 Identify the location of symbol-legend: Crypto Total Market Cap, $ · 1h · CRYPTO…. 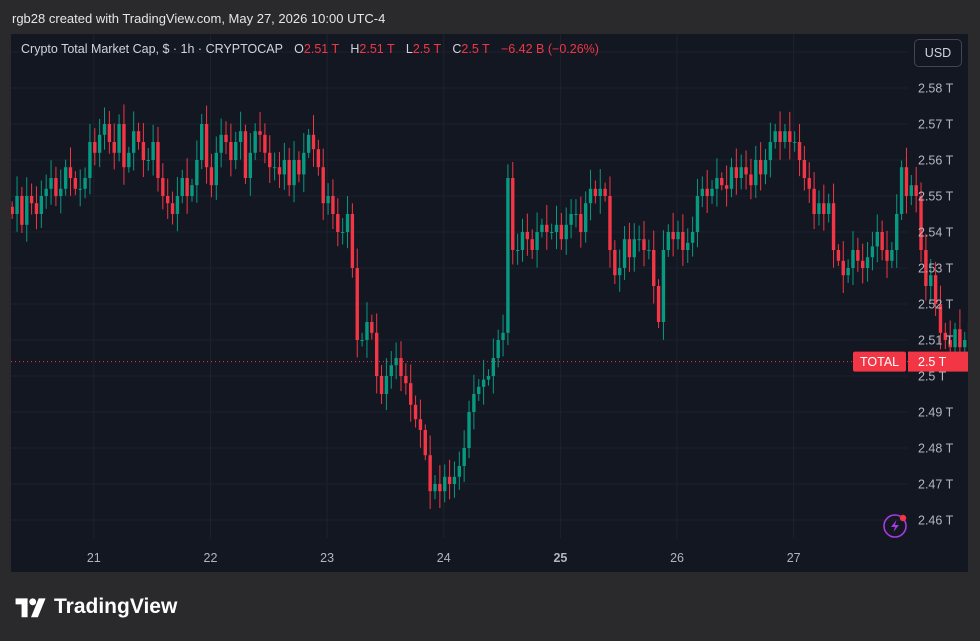
(310, 49).